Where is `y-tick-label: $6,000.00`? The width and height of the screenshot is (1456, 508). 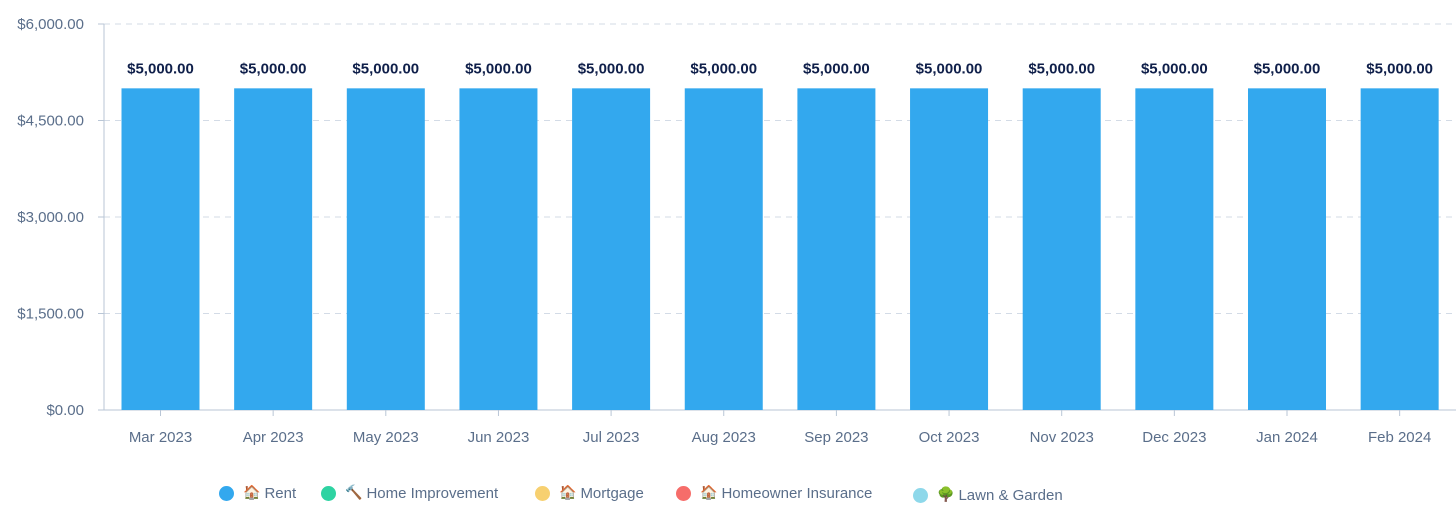
y-tick-label: $6,000.00 is located at coordinates (50, 24).